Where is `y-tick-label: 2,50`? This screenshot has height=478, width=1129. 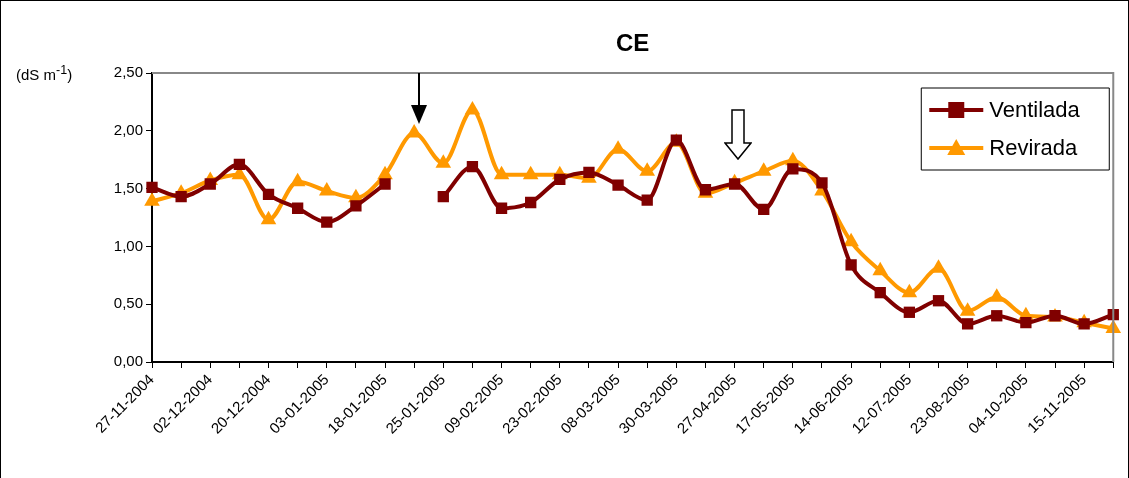 y-tick-label: 2,50 is located at coordinates (128, 72).